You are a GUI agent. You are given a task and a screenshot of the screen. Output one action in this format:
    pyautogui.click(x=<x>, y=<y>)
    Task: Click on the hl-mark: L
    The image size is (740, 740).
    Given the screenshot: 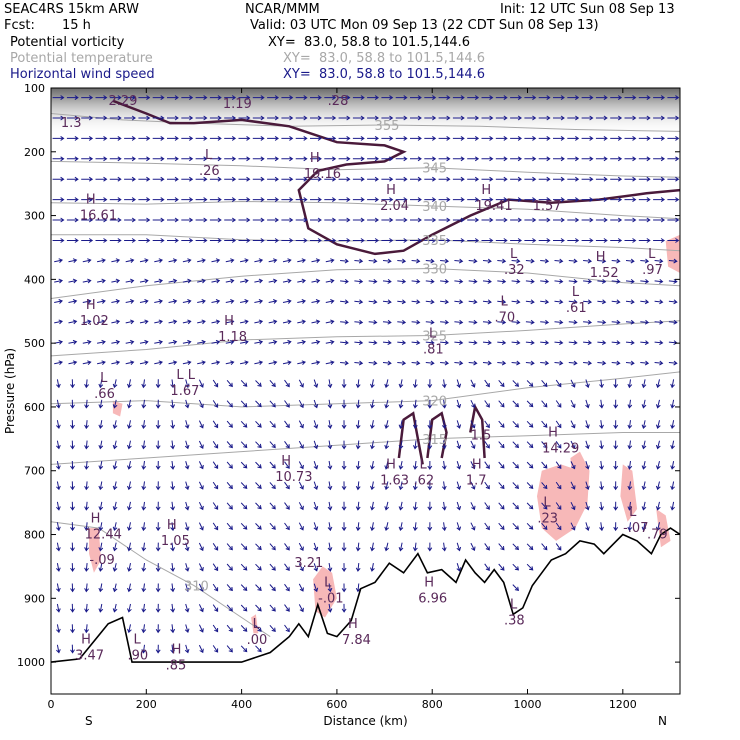 What is the action you would take?
    pyautogui.click(x=433, y=334)
    